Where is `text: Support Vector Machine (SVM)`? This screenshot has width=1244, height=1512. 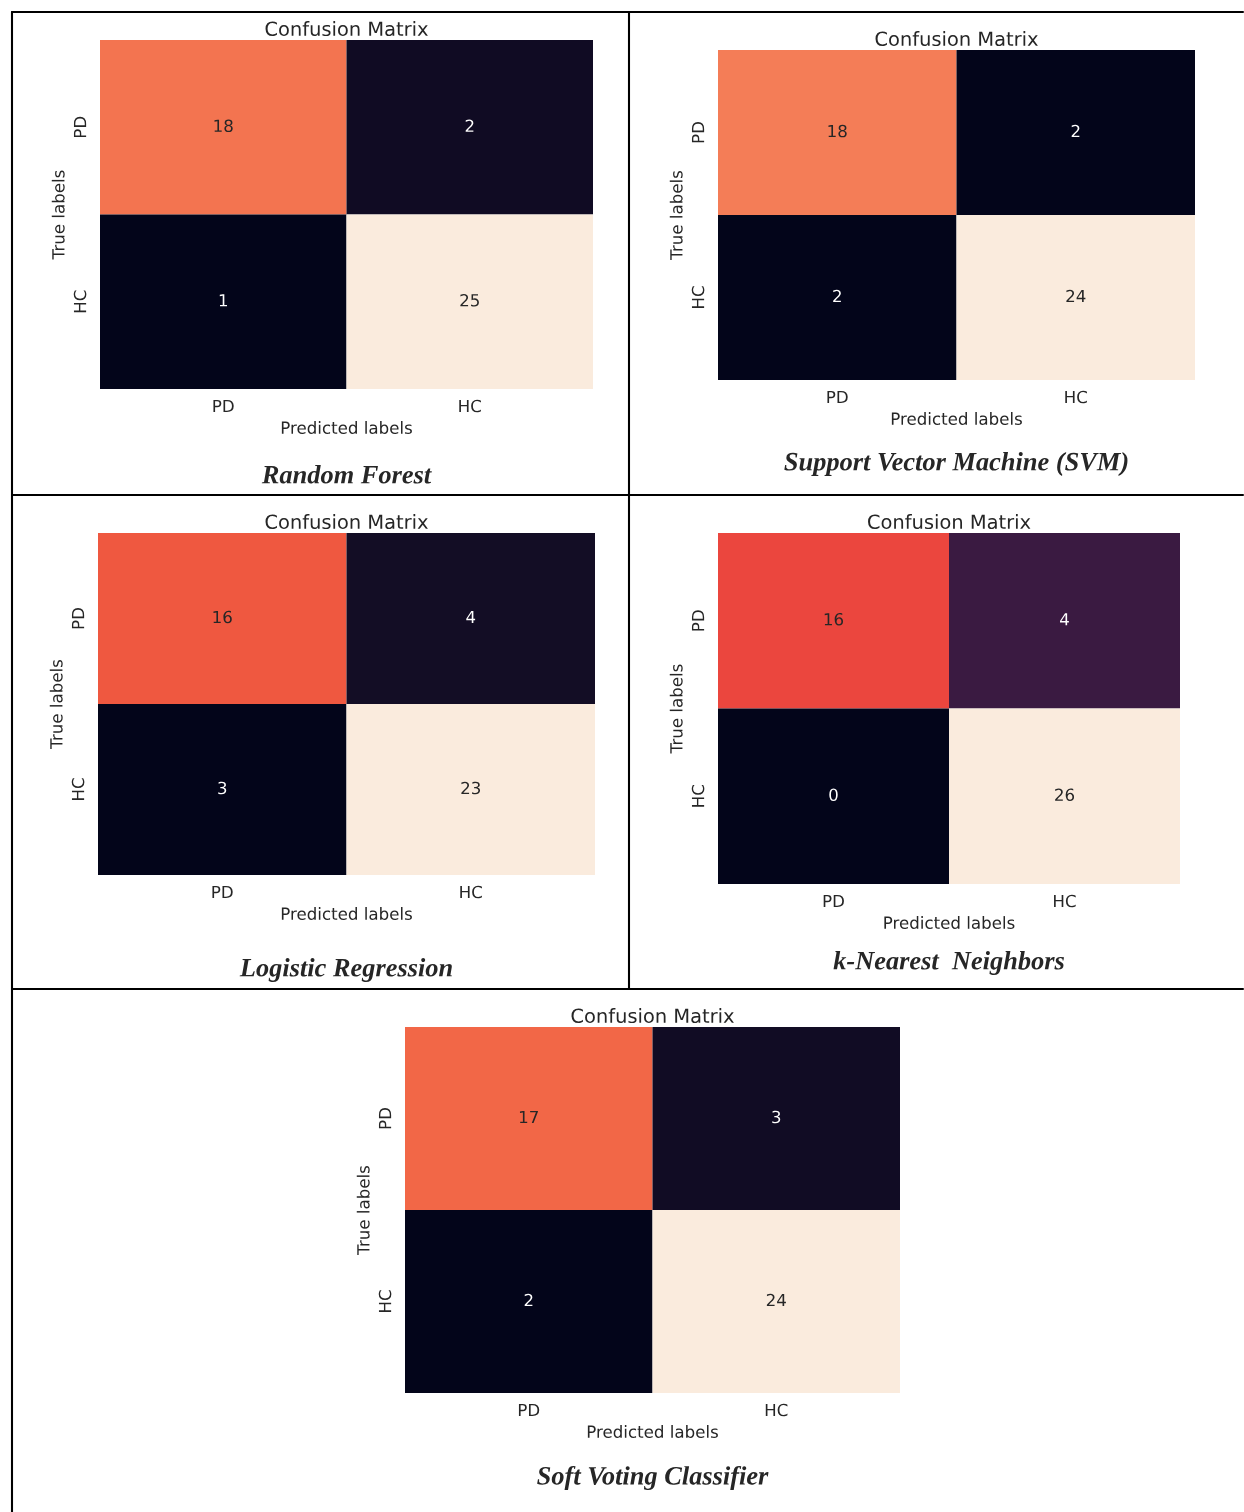
text: Support Vector Machine (SVM) is located at coordinates (956, 464).